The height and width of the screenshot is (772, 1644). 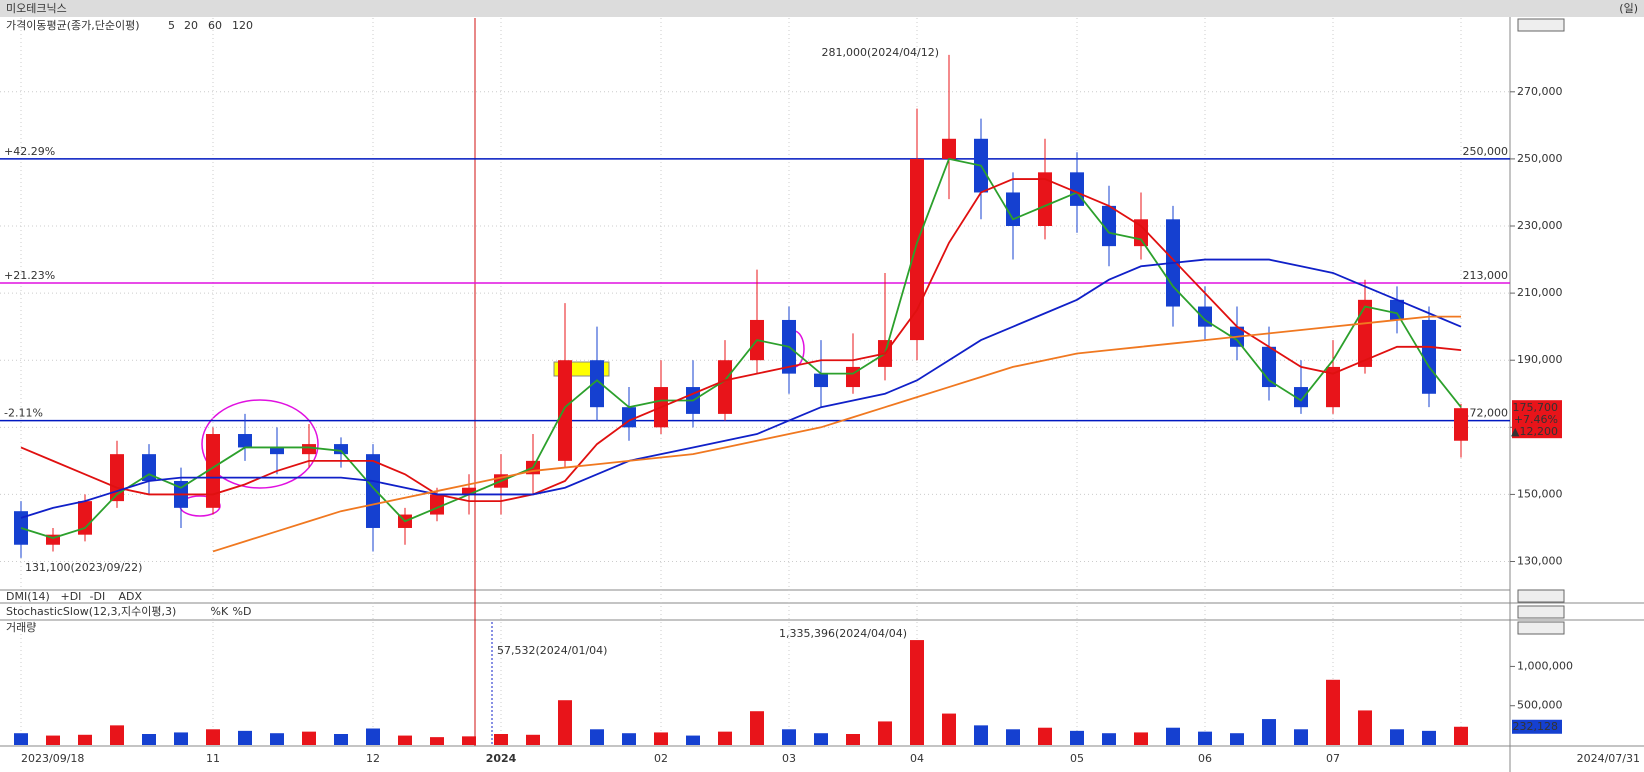 What do you see at coordinates (29, 275) in the screenshot?
I see `level-pct: +21.23%` at bounding box center [29, 275].